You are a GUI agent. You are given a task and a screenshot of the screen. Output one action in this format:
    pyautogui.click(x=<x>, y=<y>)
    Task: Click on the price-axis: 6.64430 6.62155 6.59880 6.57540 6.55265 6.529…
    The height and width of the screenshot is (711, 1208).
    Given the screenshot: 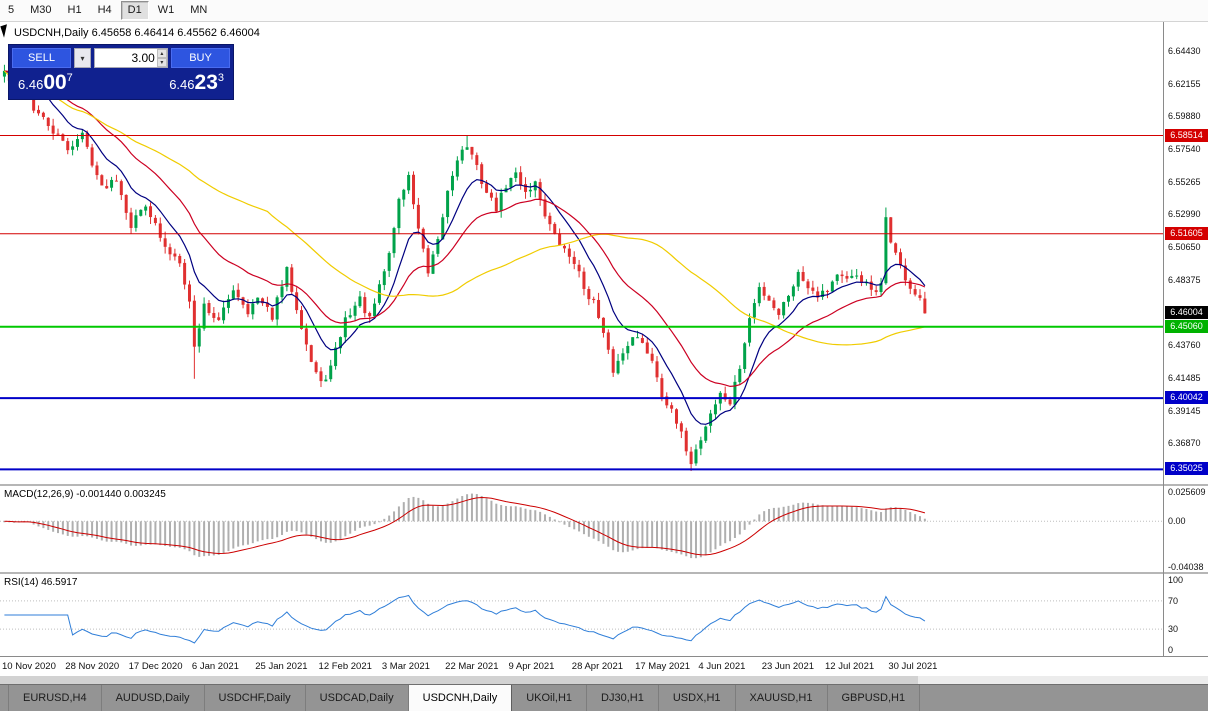 What is the action you would take?
    pyautogui.click(x=1185, y=339)
    